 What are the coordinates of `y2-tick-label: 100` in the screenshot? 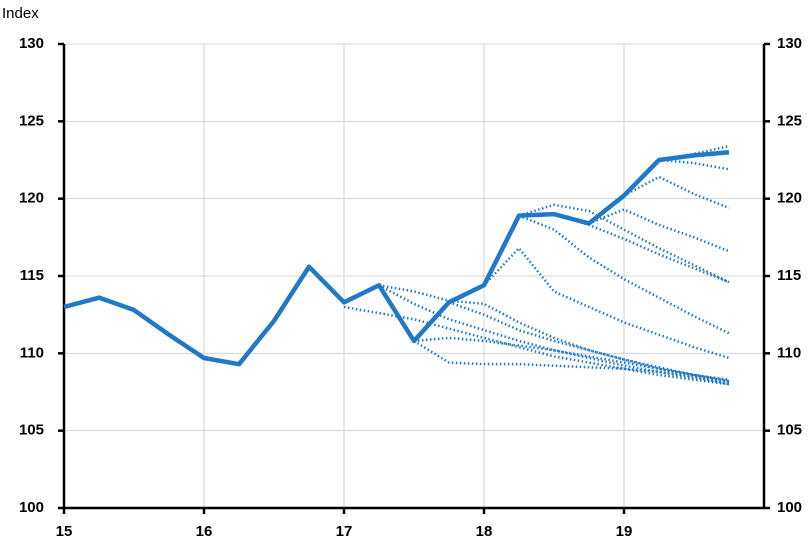 It's located at (789, 507).